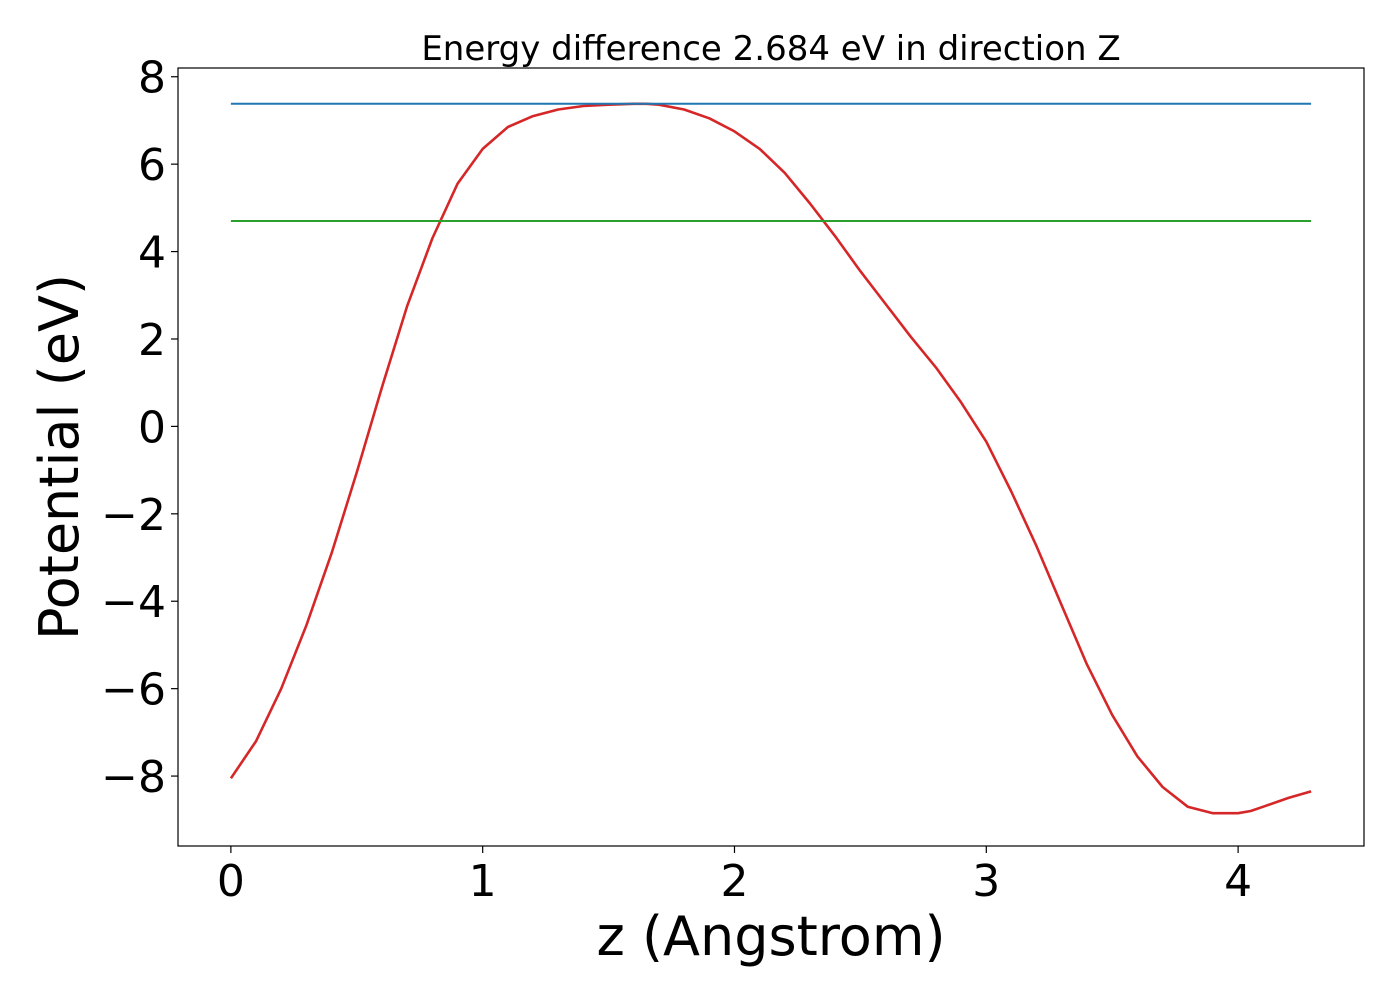  Describe the element at coordinates (152, 78) in the screenshot. I see `y-tick-label: 8` at that location.